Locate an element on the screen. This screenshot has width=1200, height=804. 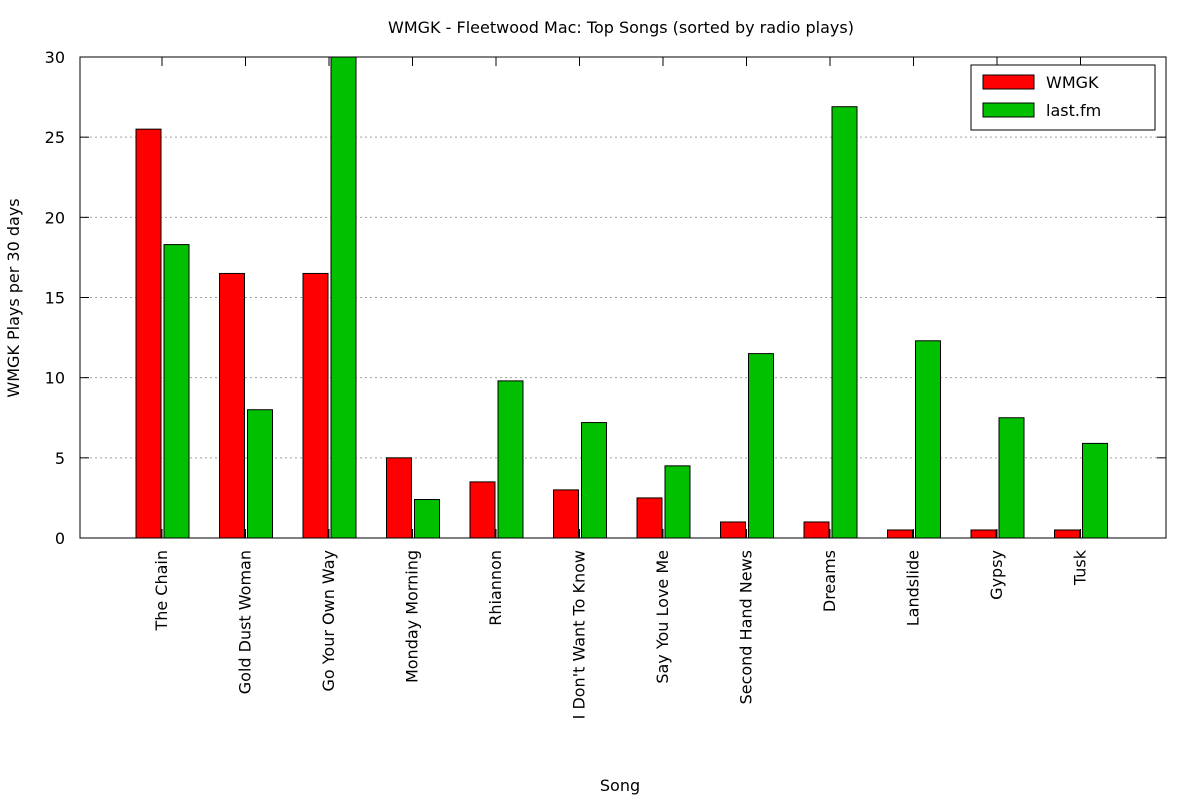
x-axis-label: Song is located at coordinates (620, 785).